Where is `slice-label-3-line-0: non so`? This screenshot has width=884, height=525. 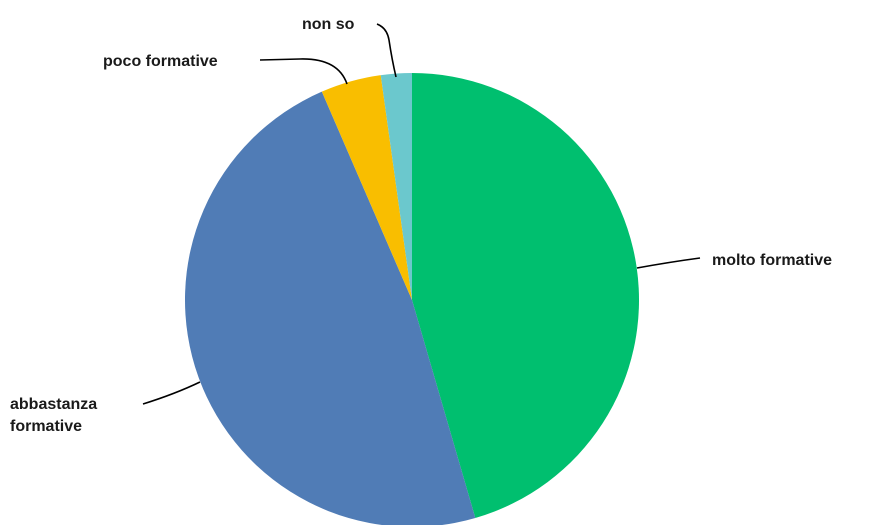 slice-label-3-line-0: non so is located at coordinates (328, 24).